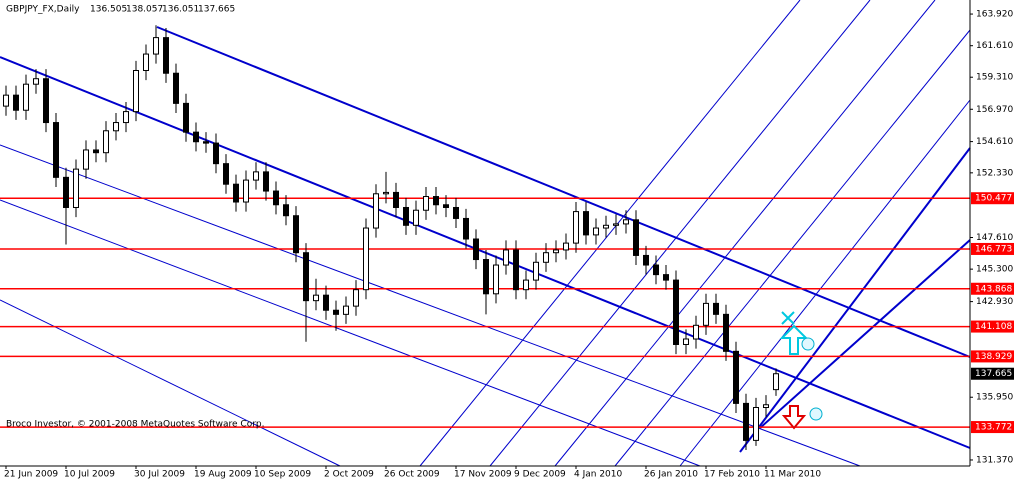  I want to click on y-tick-label: 135.950, so click(994, 398).